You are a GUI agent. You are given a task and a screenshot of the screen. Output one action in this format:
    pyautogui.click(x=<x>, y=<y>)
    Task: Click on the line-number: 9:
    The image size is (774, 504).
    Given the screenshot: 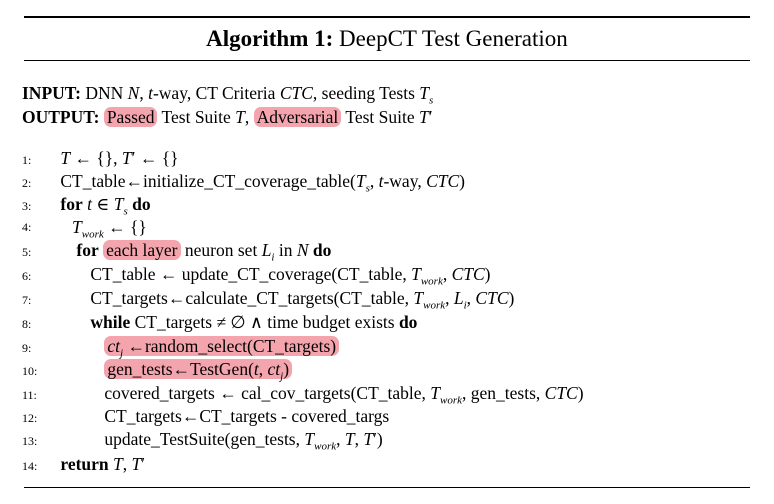 What is the action you would take?
    pyautogui.click(x=27, y=348)
    